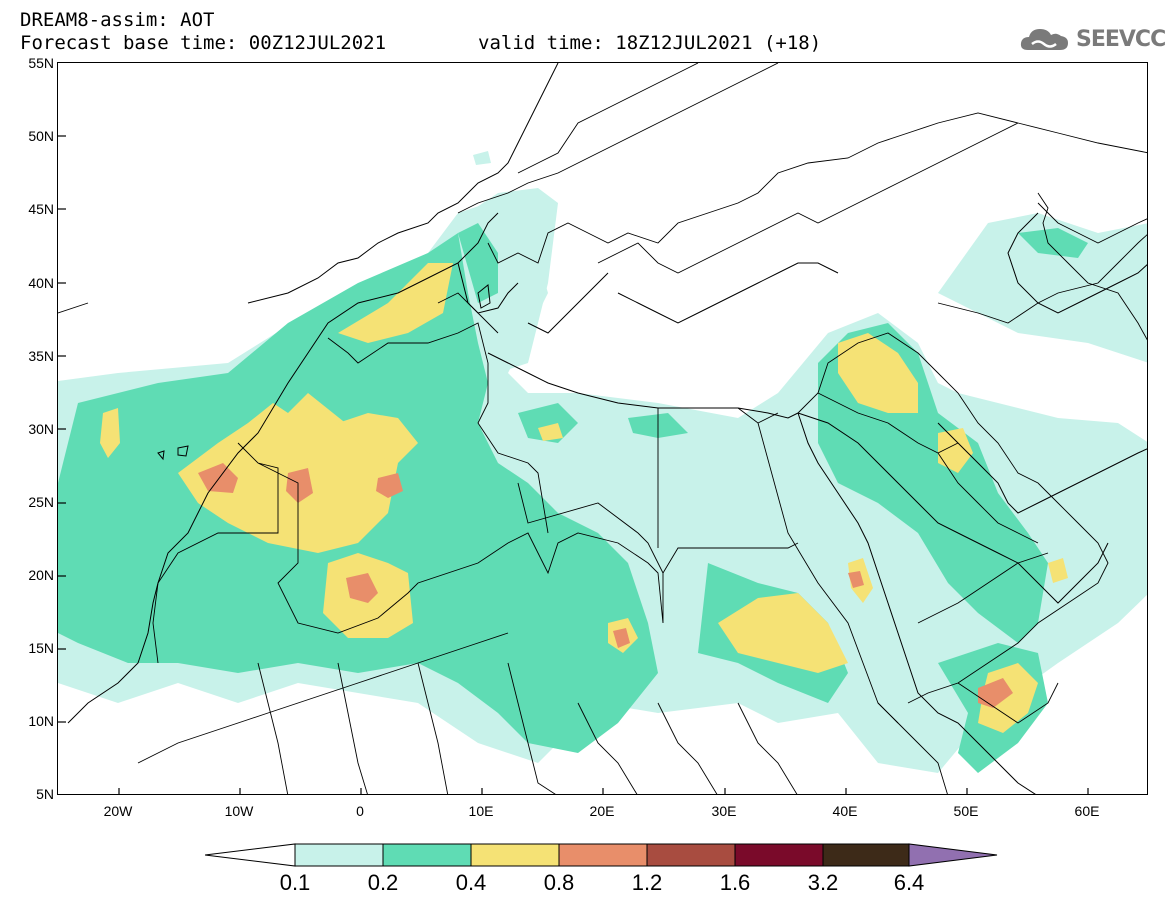  What do you see at coordinates (118, 811) in the screenshot?
I see `lon-label: 20W` at bounding box center [118, 811].